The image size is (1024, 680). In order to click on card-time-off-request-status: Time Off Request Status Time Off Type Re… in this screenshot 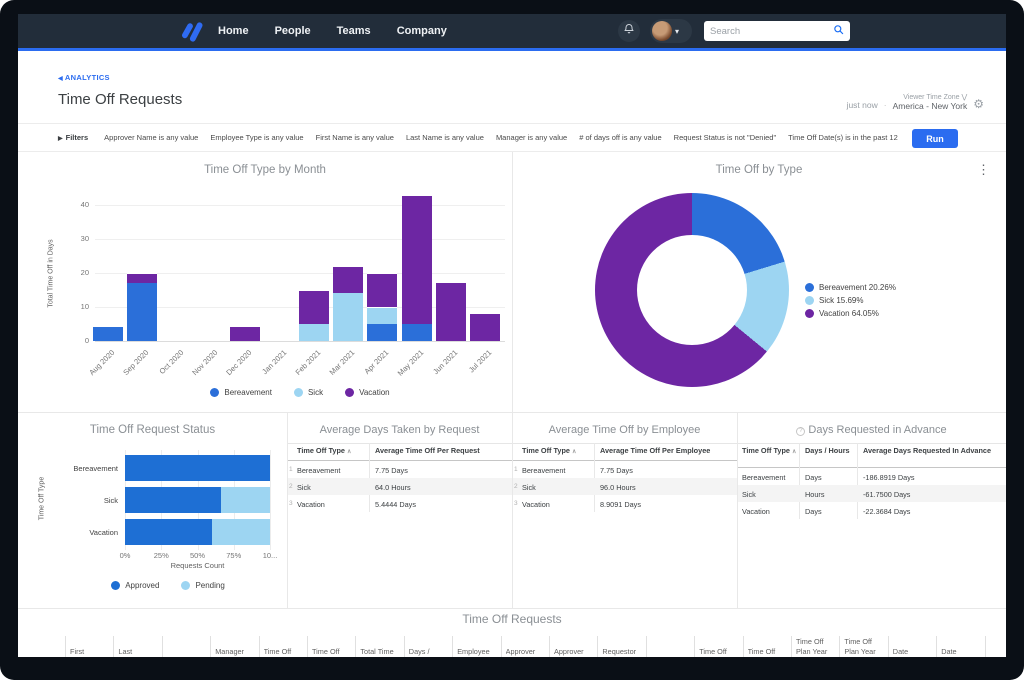, I will do `click(152, 510)`.